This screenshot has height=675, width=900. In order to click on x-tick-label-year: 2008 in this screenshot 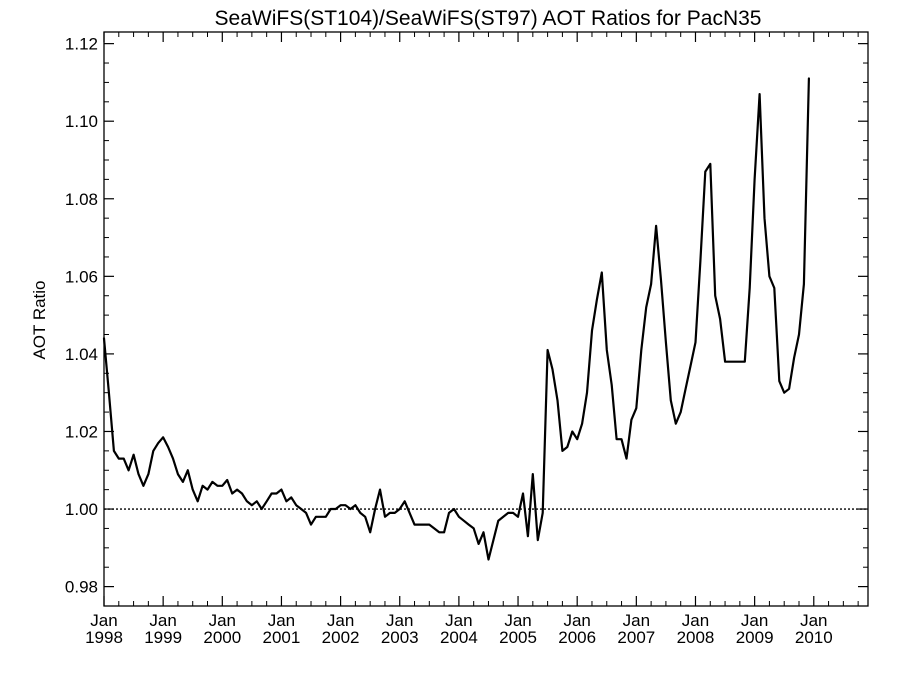, I will do `click(696, 637)`.